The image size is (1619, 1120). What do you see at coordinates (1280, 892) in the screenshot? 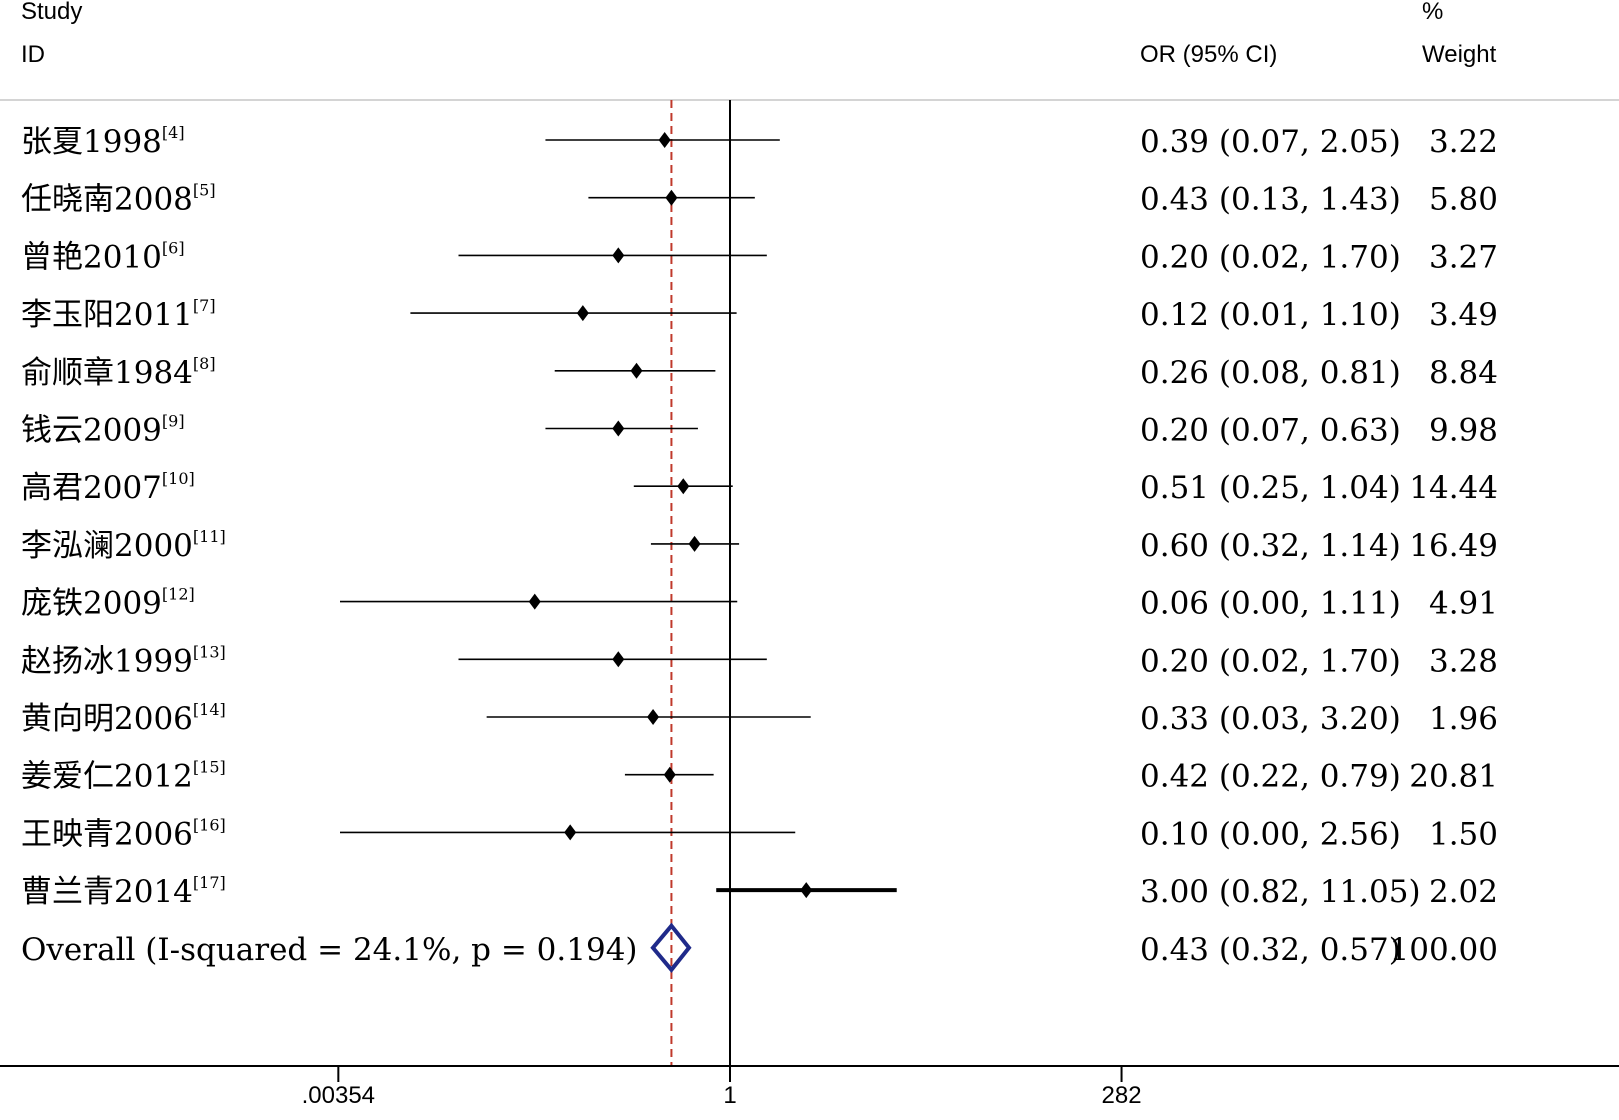
I see `ci-value: 3.00 (0.82, 11.05)` at bounding box center [1280, 892].